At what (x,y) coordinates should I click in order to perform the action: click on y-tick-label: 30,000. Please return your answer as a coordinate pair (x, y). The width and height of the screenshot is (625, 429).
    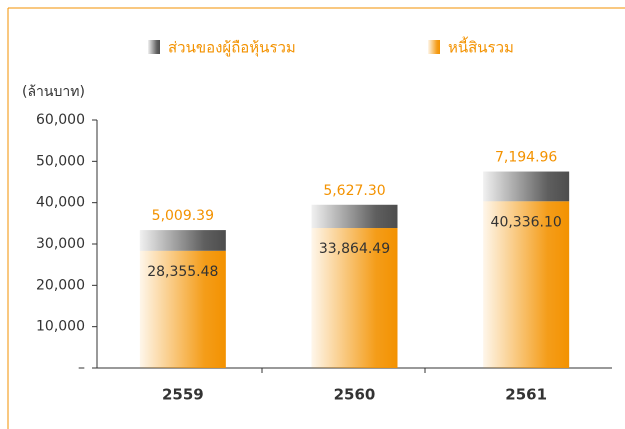
    Looking at the image, I should click on (60, 244).